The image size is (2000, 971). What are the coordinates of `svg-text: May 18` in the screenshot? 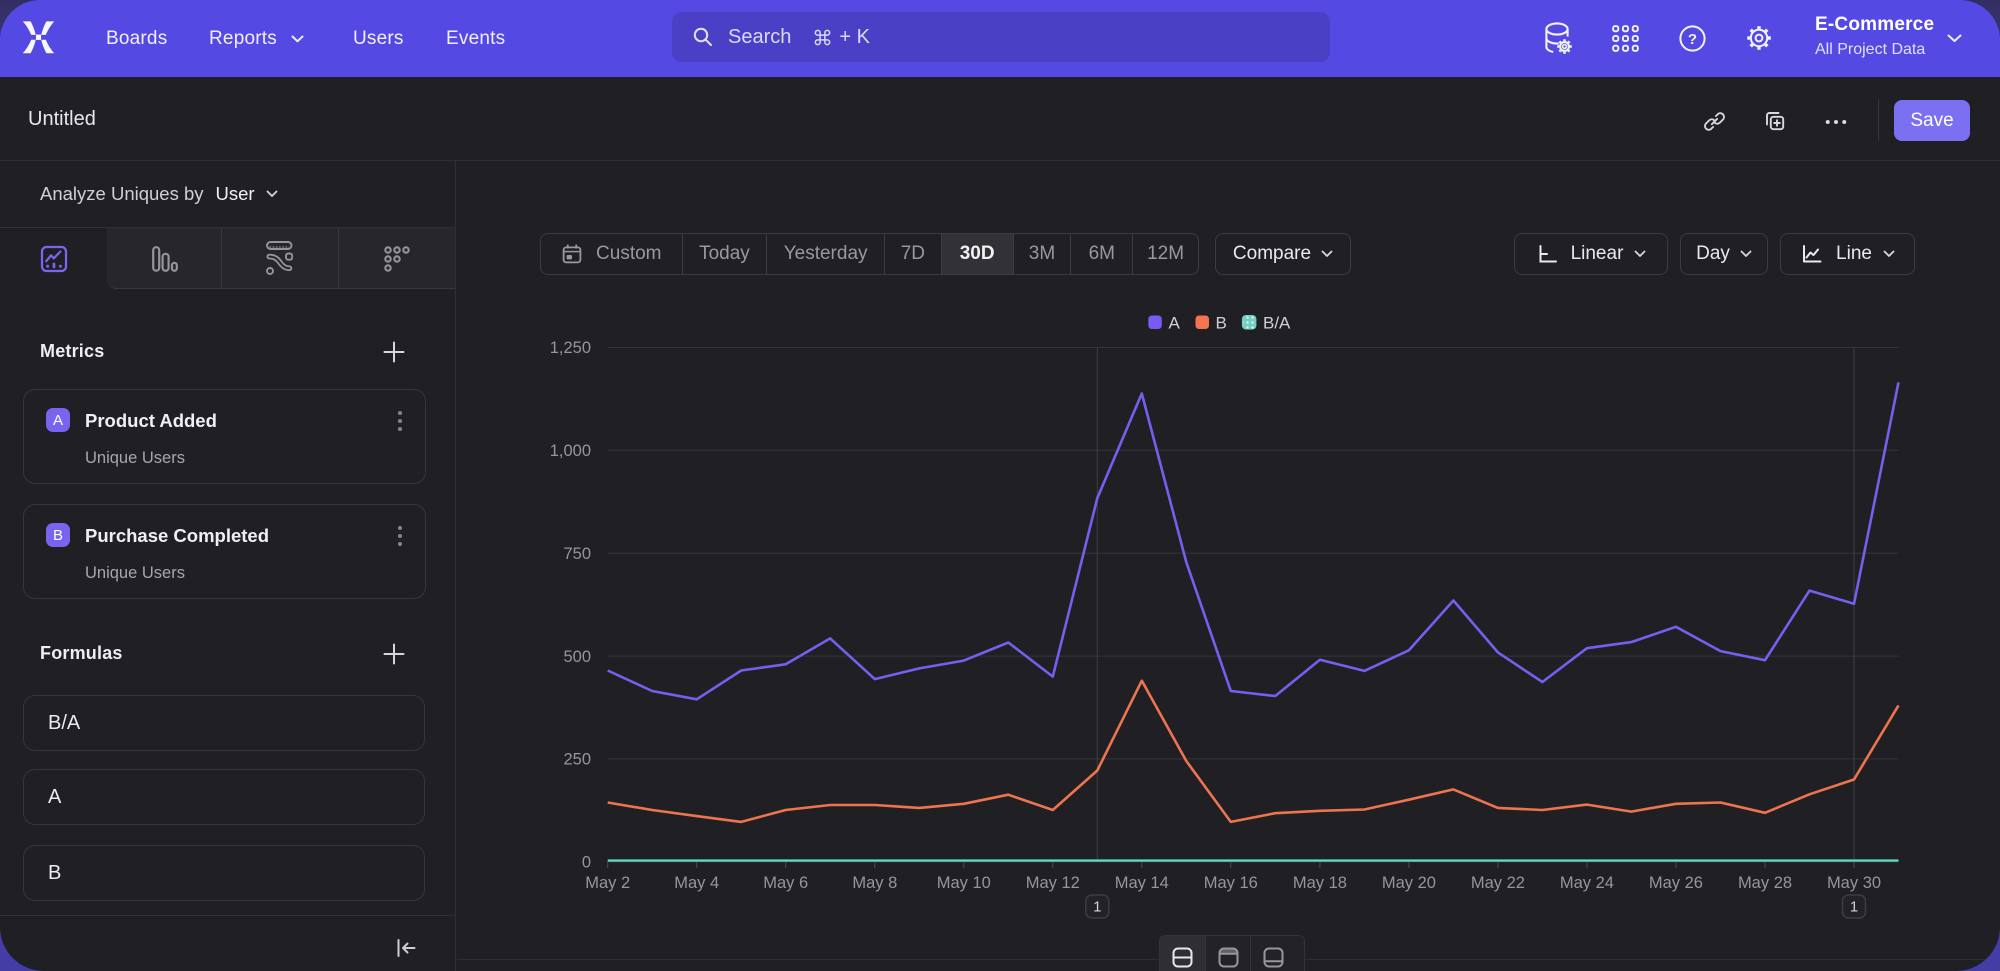 It's located at (1320, 883).